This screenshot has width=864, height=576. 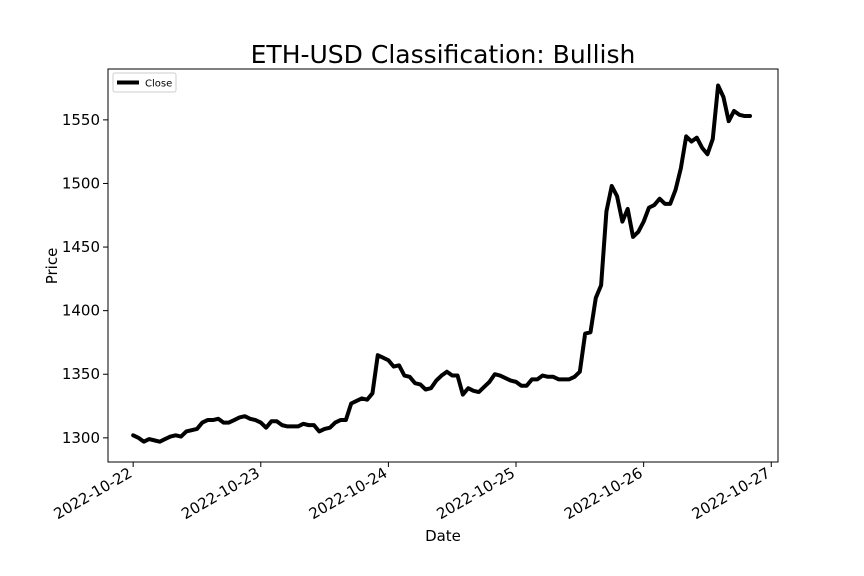 What do you see at coordinates (158, 84) in the screenshot?
I see `legend-label-close: Close` at bounding box center [158, 84].